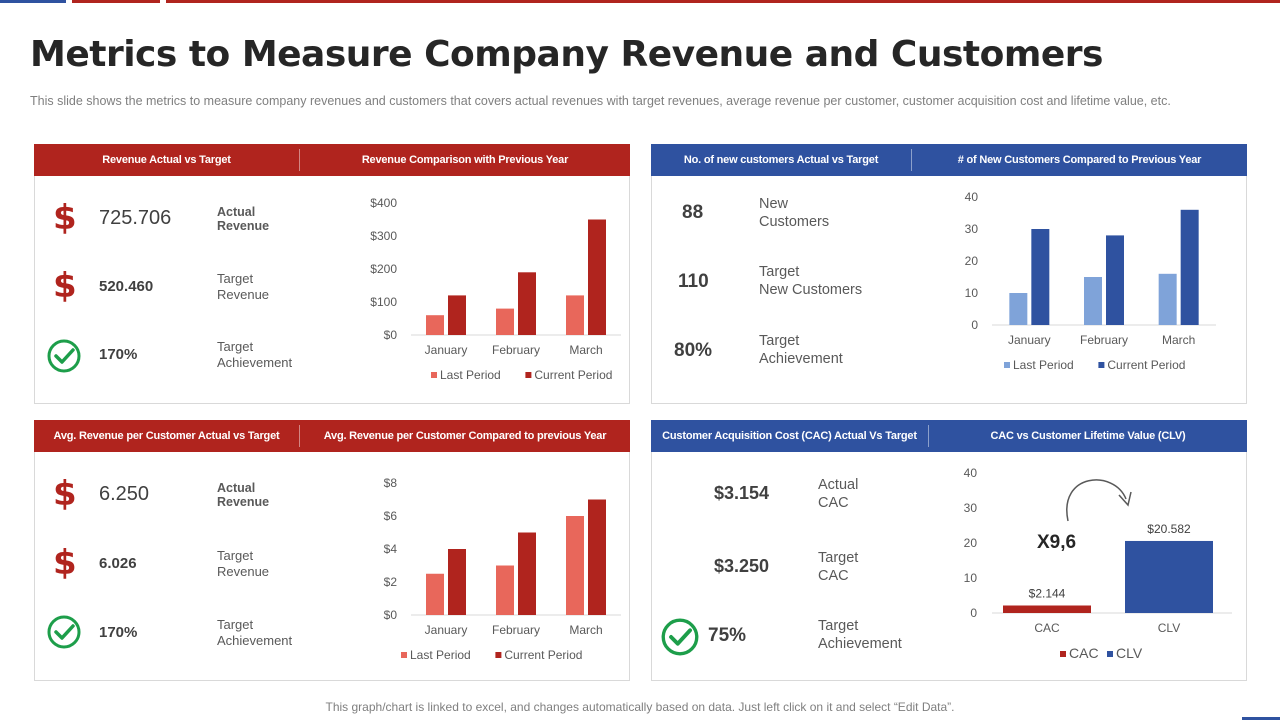 This screenshot has height=720, width=1280. Describe the element at coordinates (860, 635) in the screenshot. I see `cac-target-achievement-label: Target Achievement` at that location.